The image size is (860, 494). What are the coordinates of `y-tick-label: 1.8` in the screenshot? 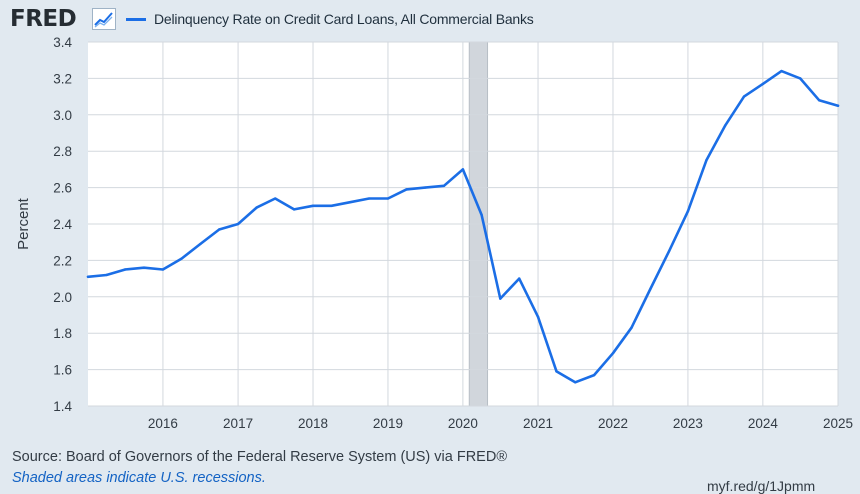 It's located at (62, 333).